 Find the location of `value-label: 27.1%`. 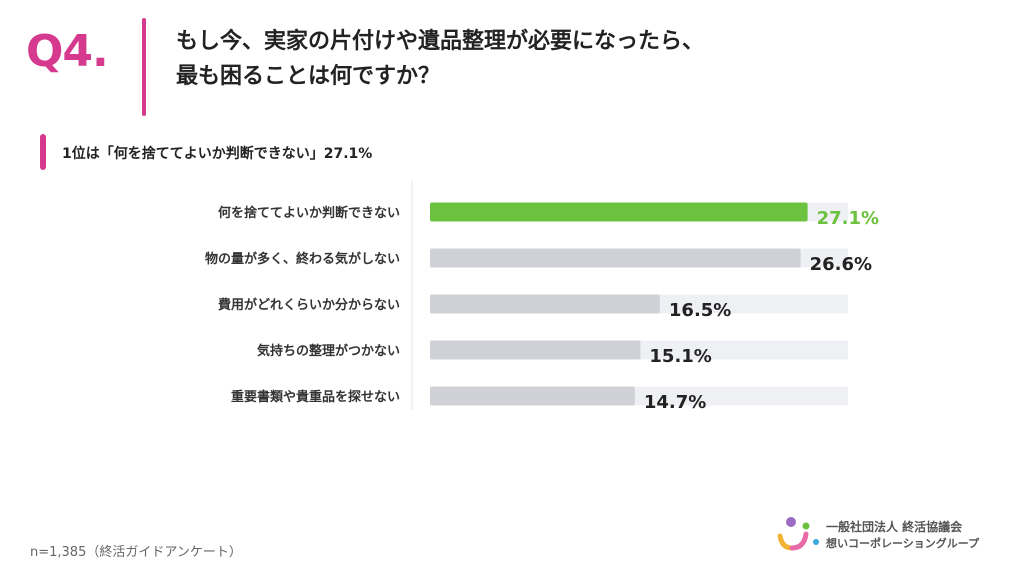

value-label: 27.1% is located at coordinates (848, 218).